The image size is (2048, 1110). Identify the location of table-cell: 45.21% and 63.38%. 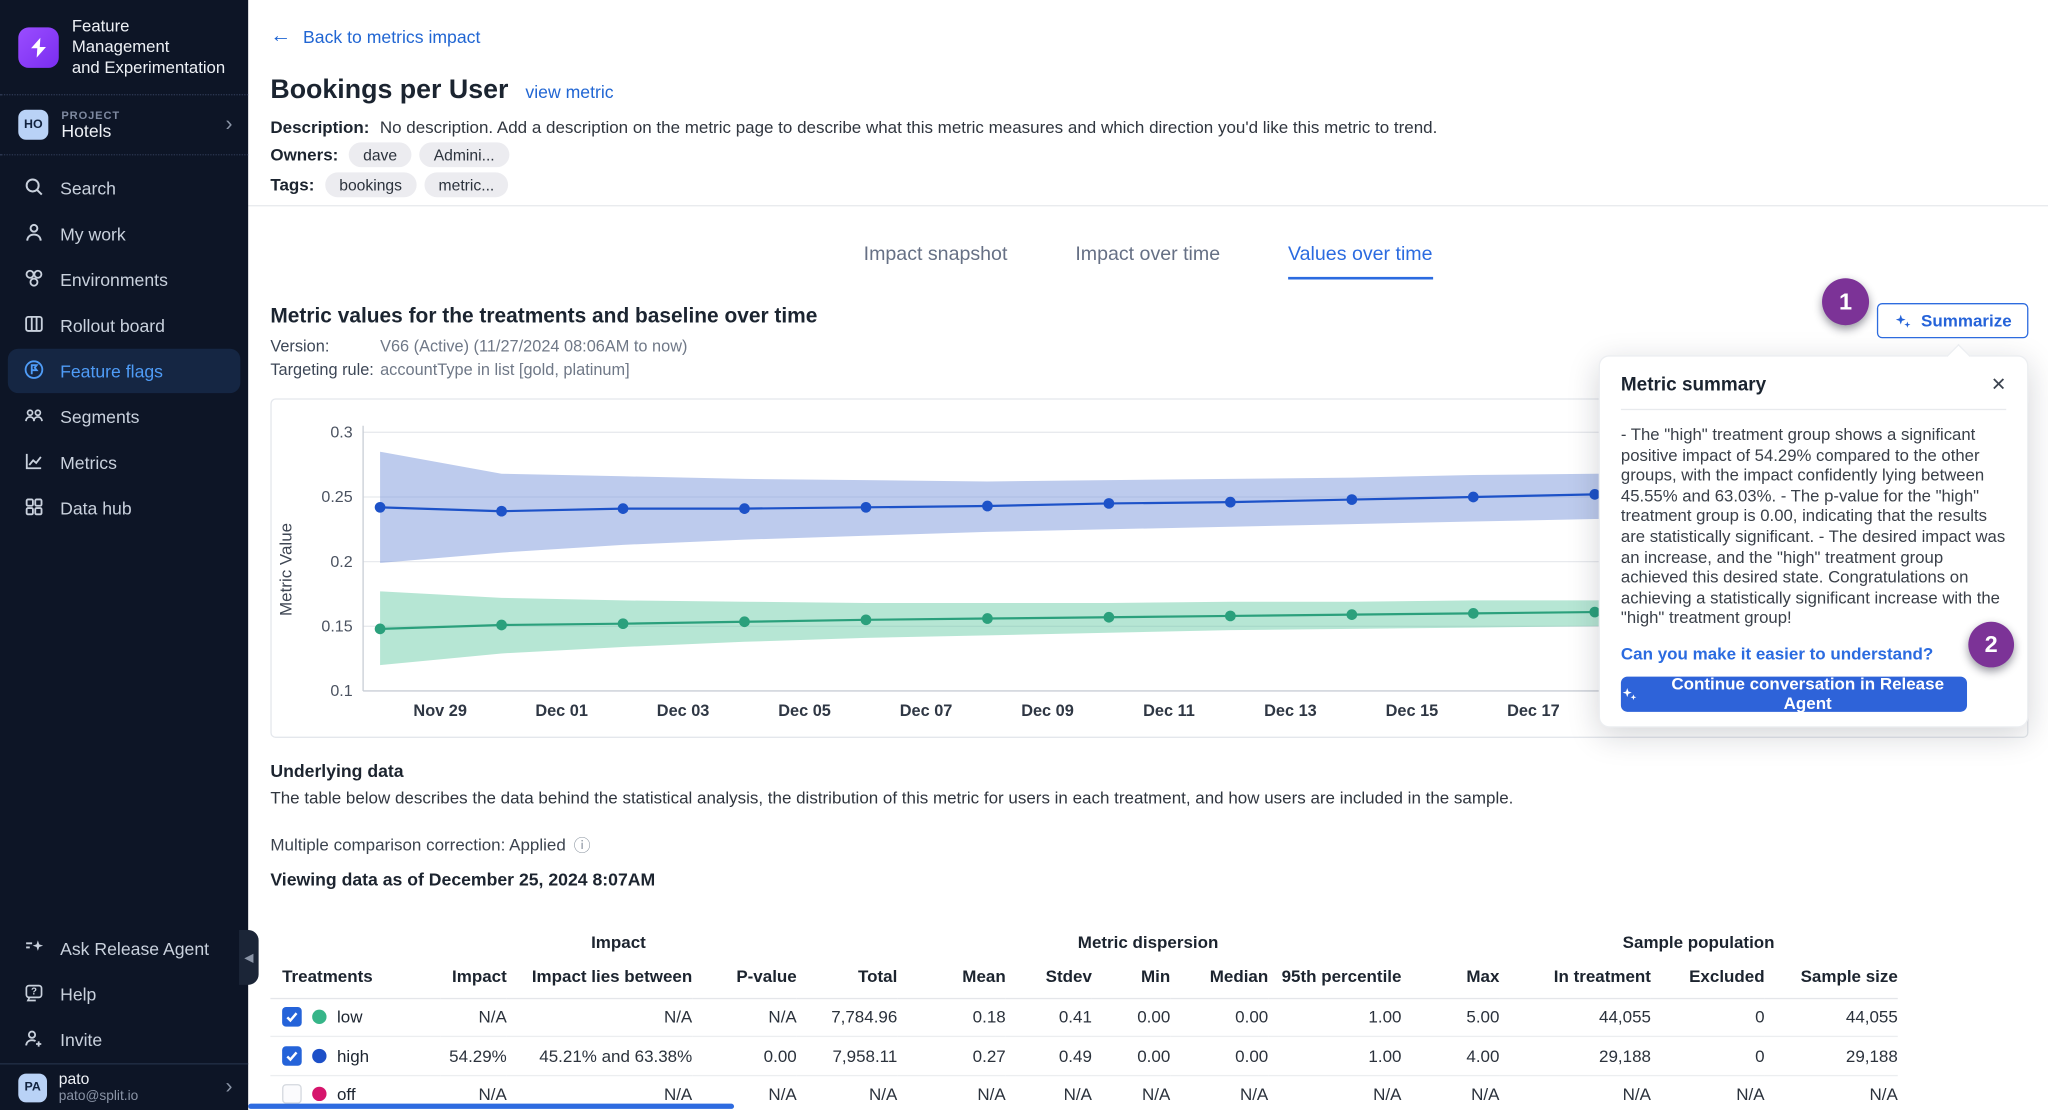
(599, 1056).